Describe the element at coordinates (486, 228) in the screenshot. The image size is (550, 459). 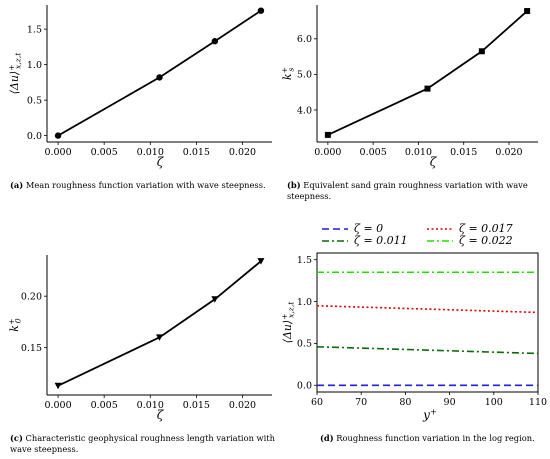
I see `legend-label: ζ = 0.017` at that location.